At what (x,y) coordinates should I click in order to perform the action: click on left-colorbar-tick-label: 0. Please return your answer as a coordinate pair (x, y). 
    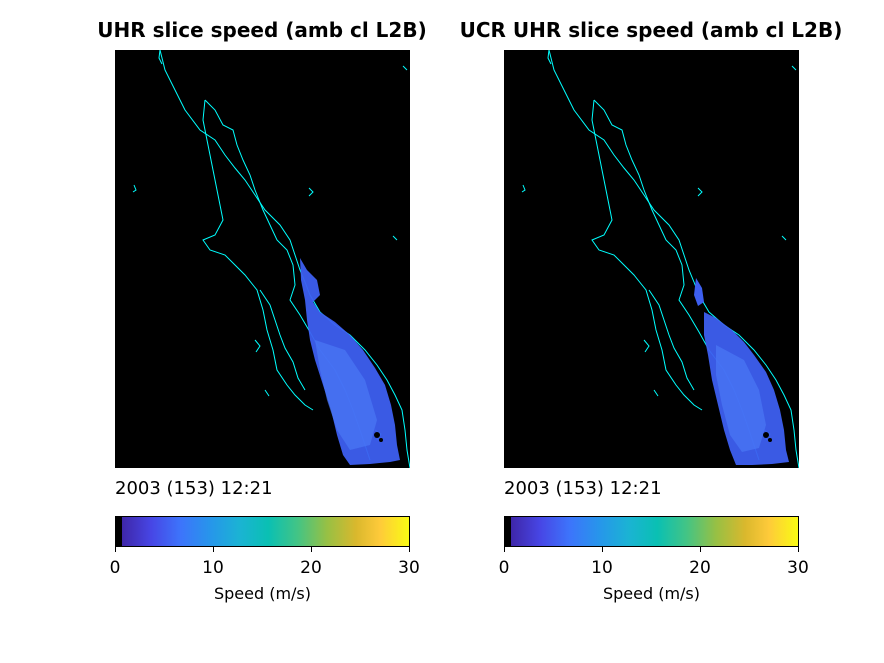
    Looking at the image, I should click on (115, 568).